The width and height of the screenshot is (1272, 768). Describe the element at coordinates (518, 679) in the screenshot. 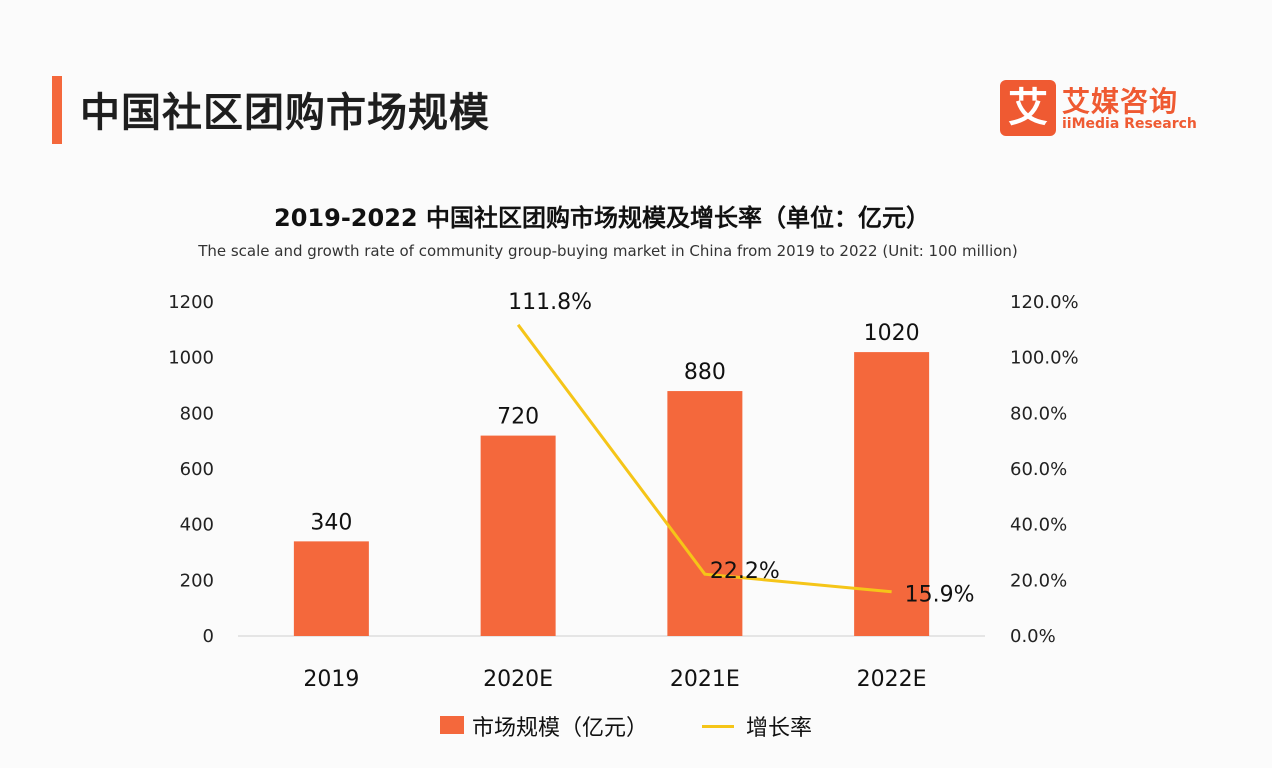

I see `x-tick-label: 2020E` at that location.